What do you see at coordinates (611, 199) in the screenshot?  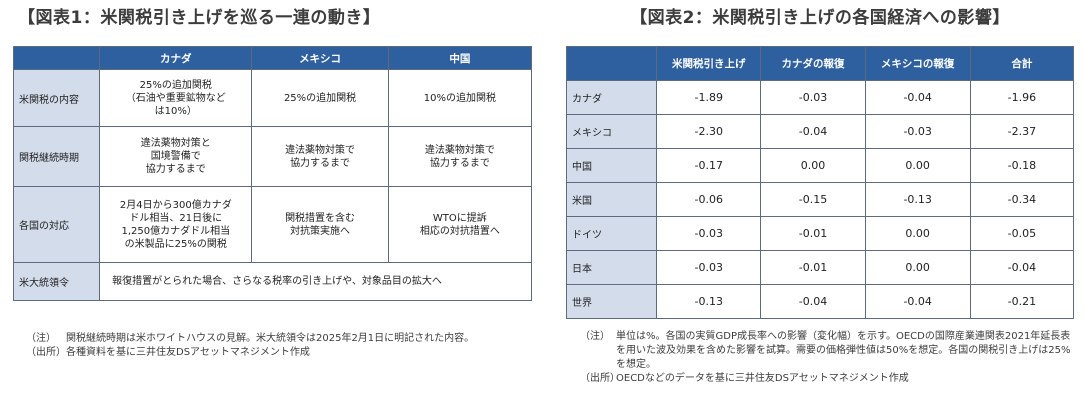 I see `row-label: 米国` at bounding box center [611, 199].